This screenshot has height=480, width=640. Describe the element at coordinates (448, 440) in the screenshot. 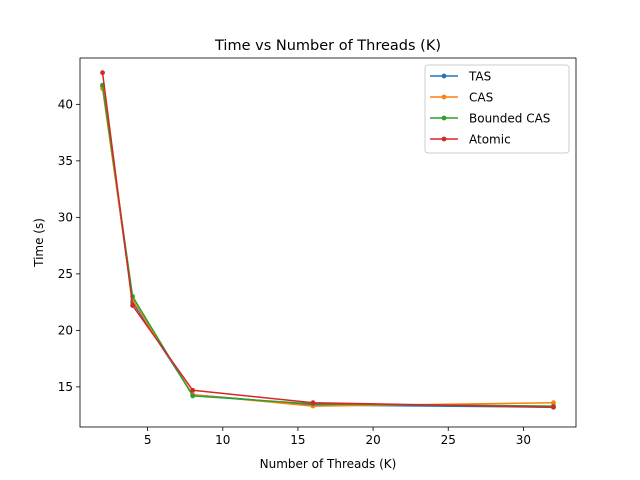

I see `x-tick-label: 25` at that location.